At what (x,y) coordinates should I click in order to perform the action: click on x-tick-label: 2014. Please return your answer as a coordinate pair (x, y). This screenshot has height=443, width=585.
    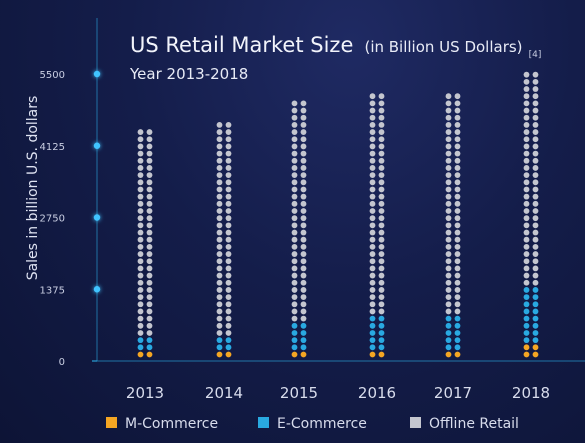
    Looking at the image, I should click on (224, 393).